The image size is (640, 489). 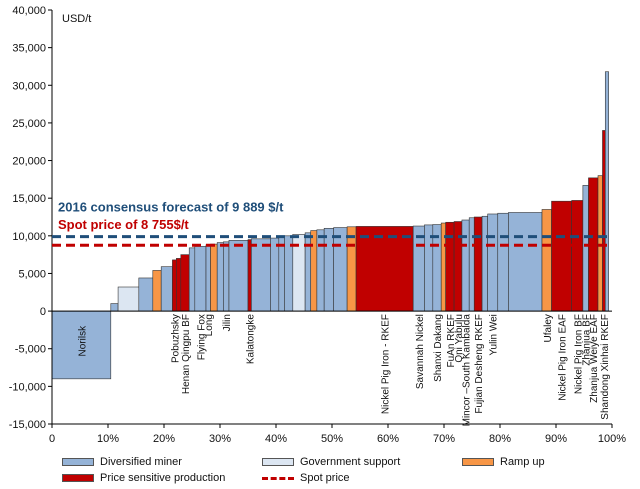 What do you see at coordinates (52, 439) in the screenshot?
I see `x-tick-label: 0` at bounding box center [52, 439].